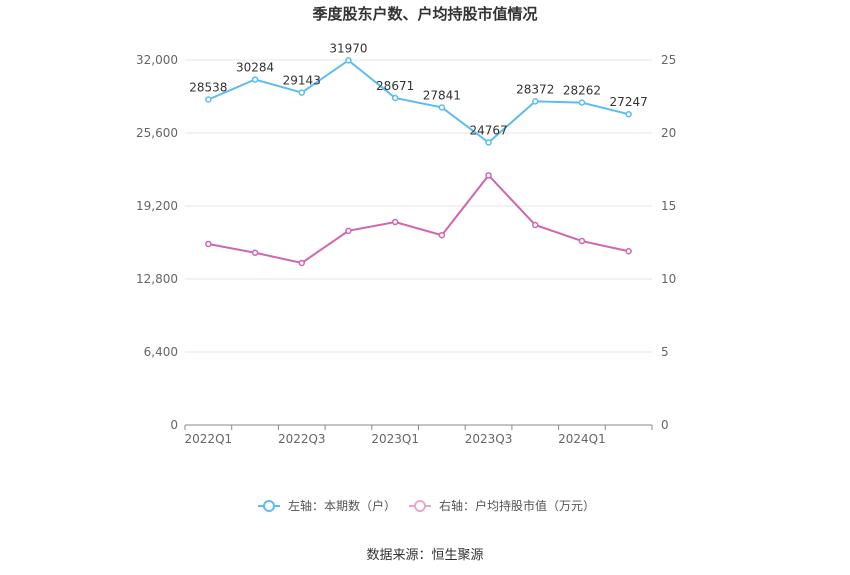 The width and height of the screenshot is (850, 575). What do you see at coordinates (535, 89) in the screenshot?
I see `data-label: 28372` at bounding box center [535, 89].